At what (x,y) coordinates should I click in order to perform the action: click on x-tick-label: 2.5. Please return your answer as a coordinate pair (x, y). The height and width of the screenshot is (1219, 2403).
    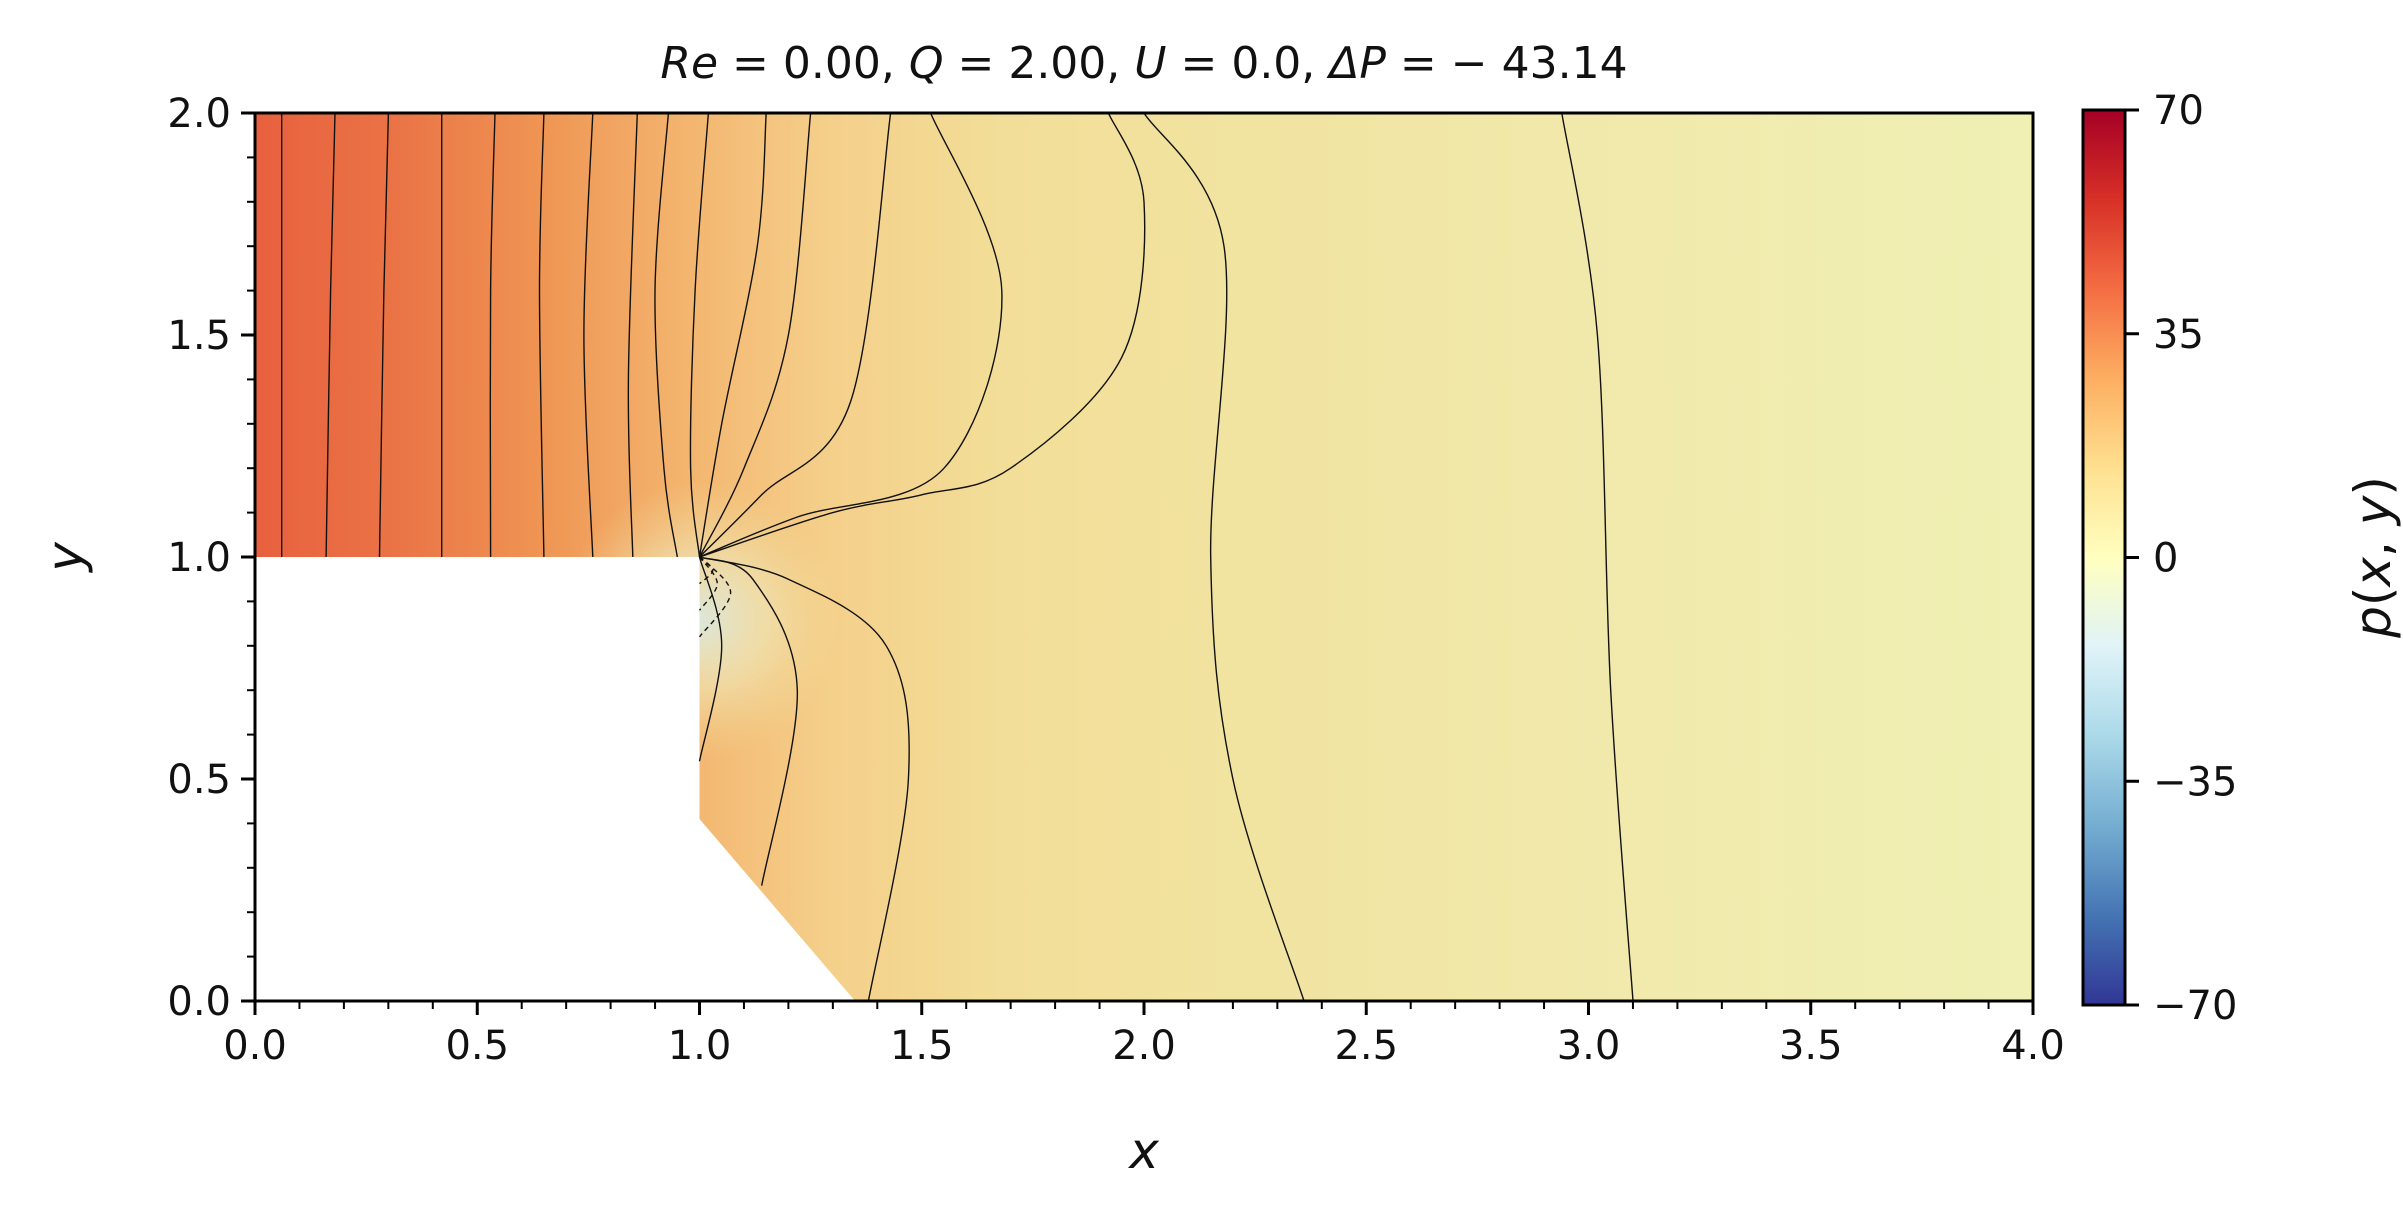
    Looking at the image, I should click on (1366, 1046).